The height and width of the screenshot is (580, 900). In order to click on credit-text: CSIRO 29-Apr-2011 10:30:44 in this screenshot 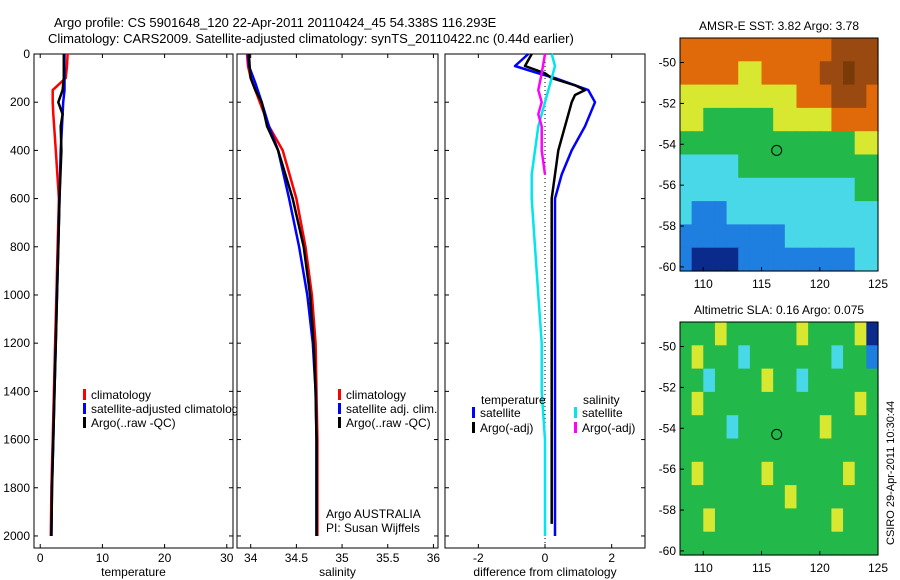, I will do `click(891, 473)`.